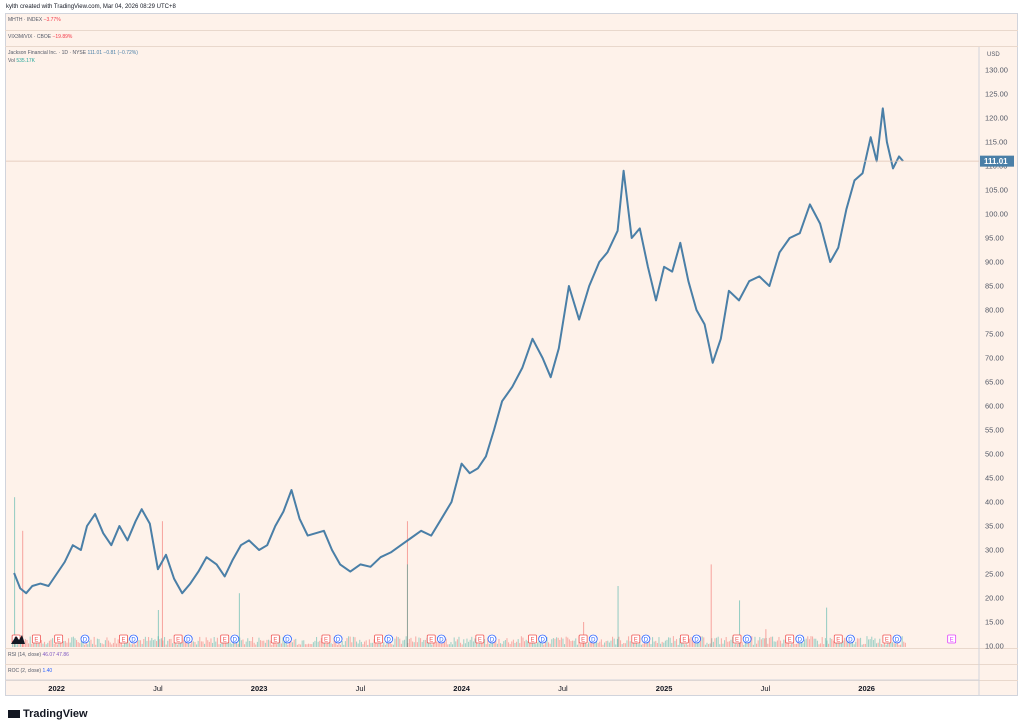 Image resolution: width=1024 pixels, height=728 pixels. I want to click on legend-mhth: MHTH · INDEX −3.77%, so click(34, 20).